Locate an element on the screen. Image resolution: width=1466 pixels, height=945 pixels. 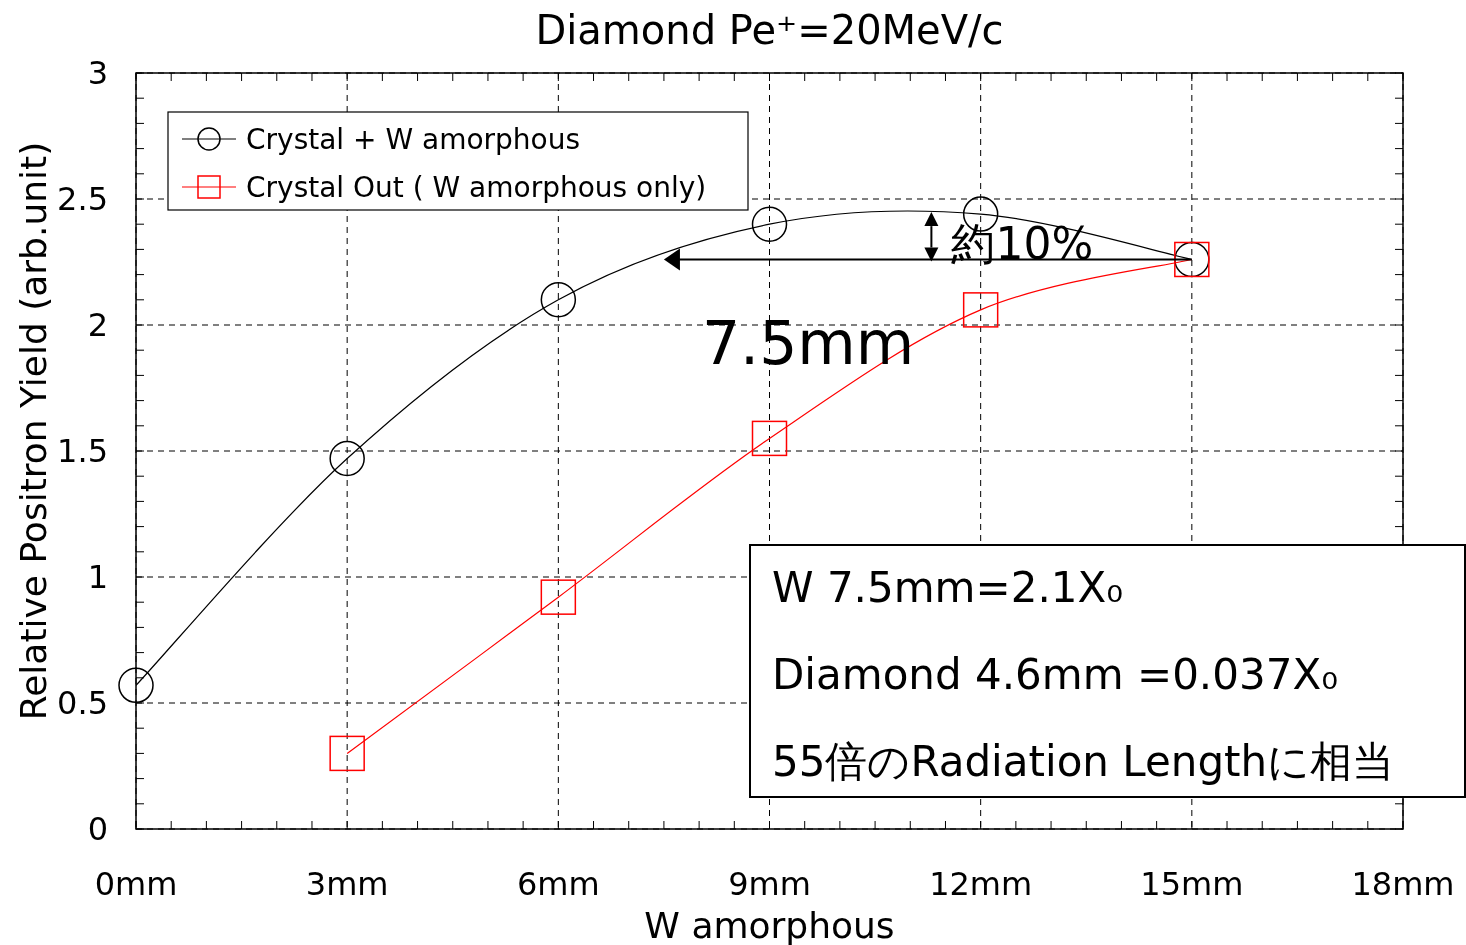
y-tick-label: 1.5 is located at coordinates (82, 451).